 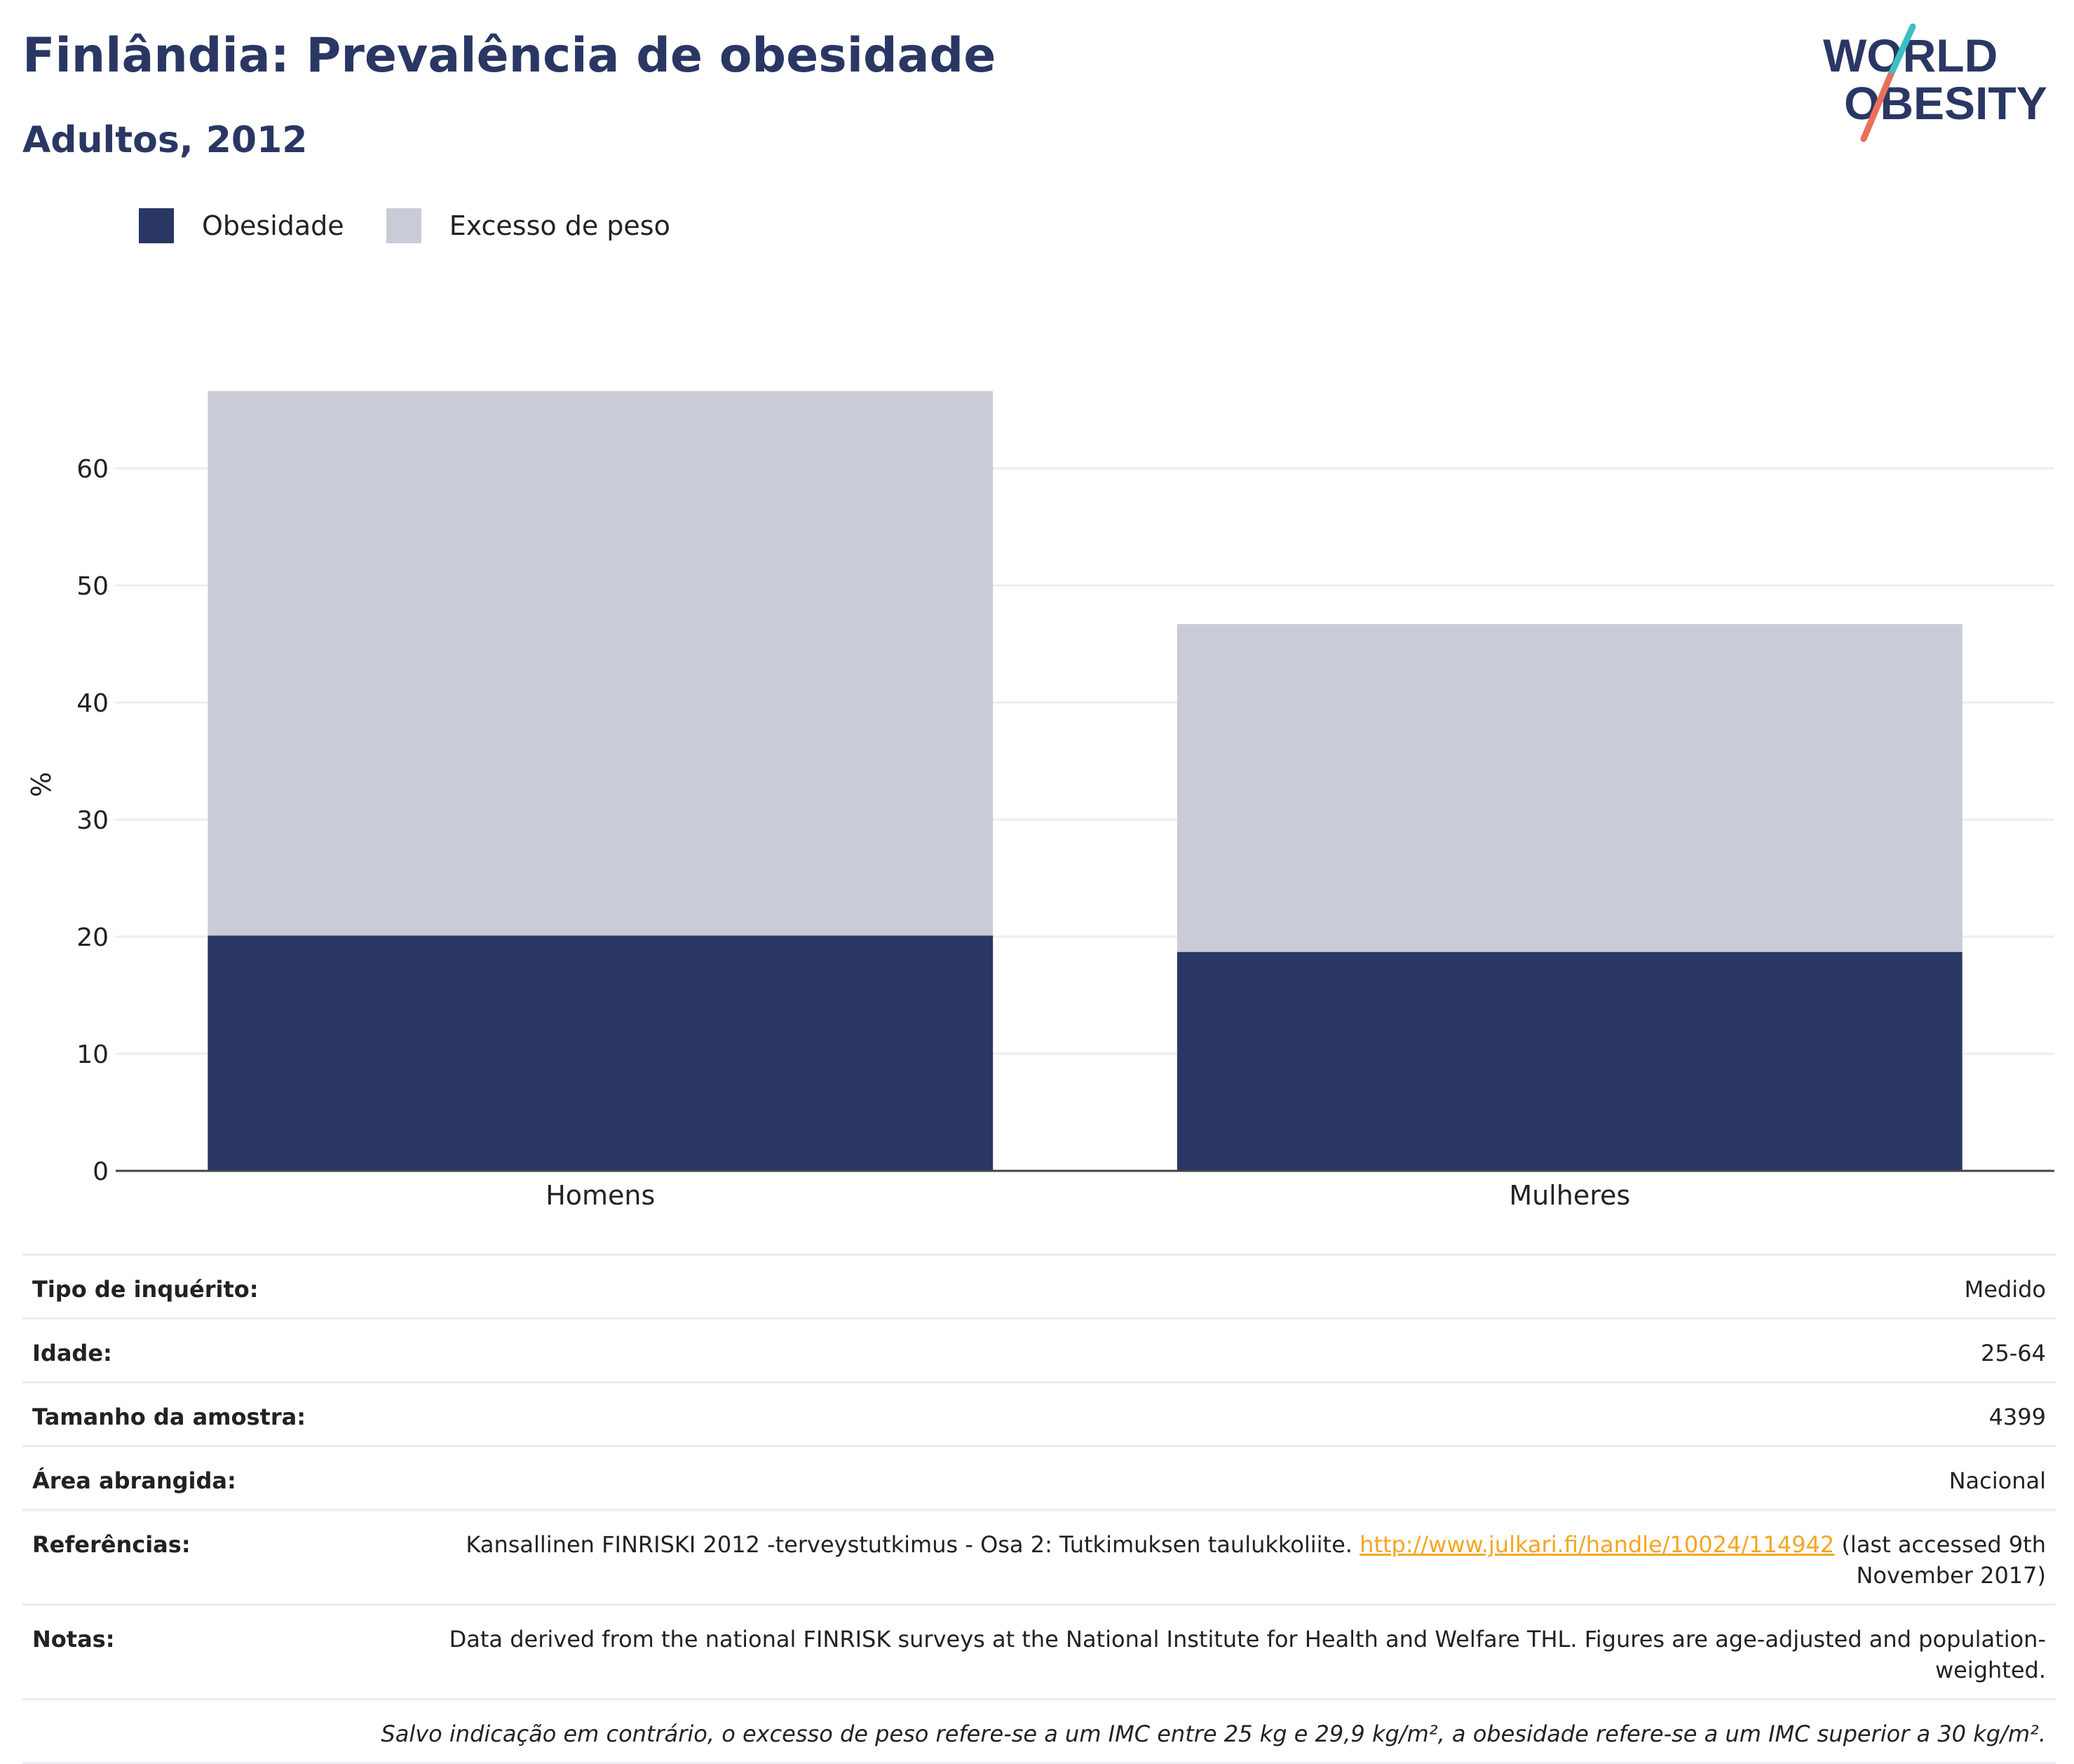 I want to click on chart-legend: Obesidade Excesso de peso, so click(x=426, y=226).